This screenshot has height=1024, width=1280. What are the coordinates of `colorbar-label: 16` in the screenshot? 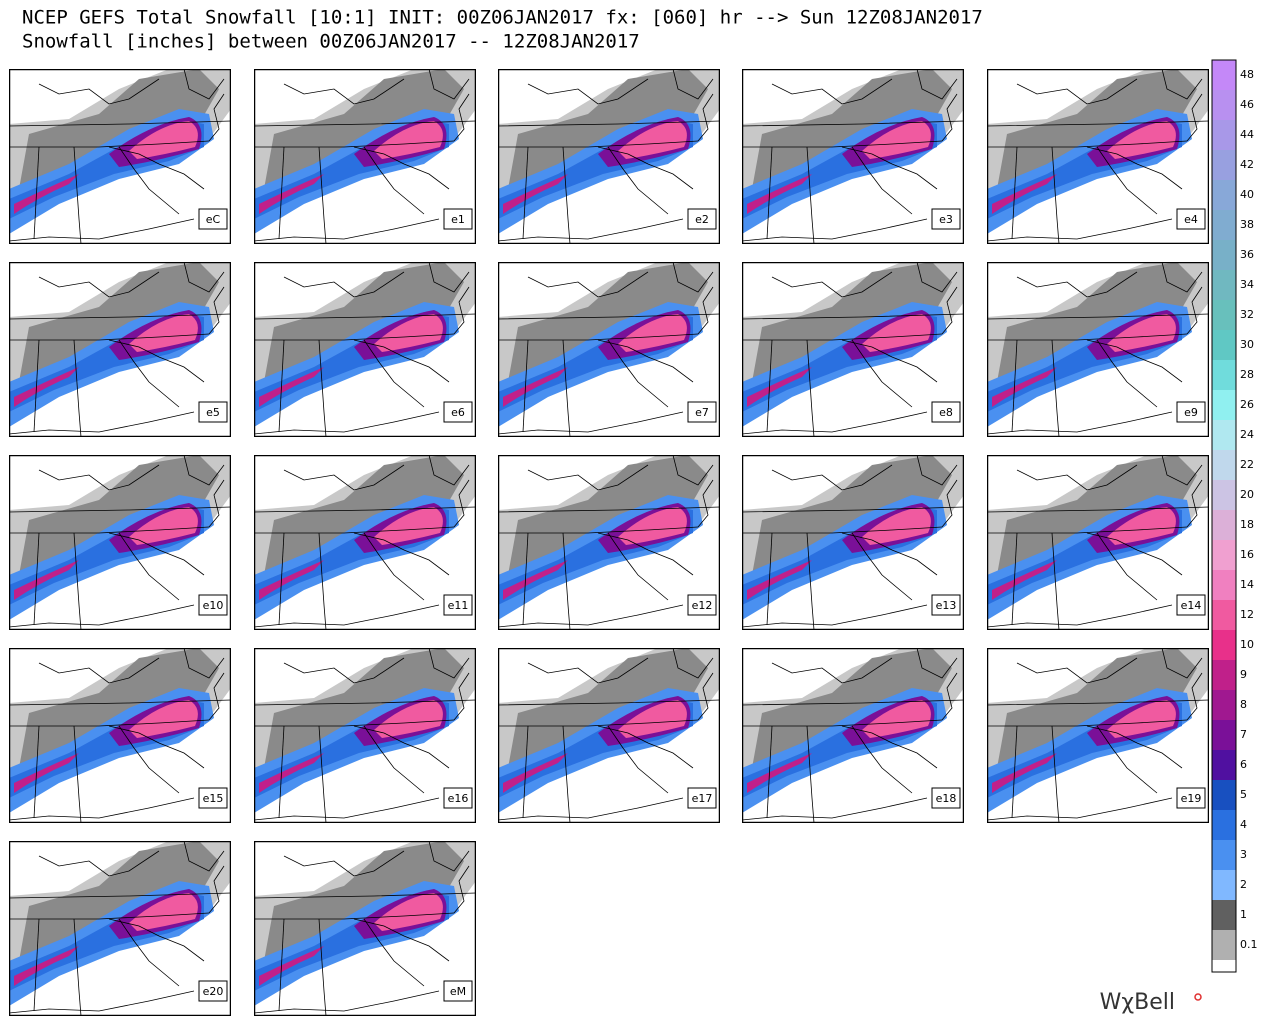 It's located at (1247, 554).